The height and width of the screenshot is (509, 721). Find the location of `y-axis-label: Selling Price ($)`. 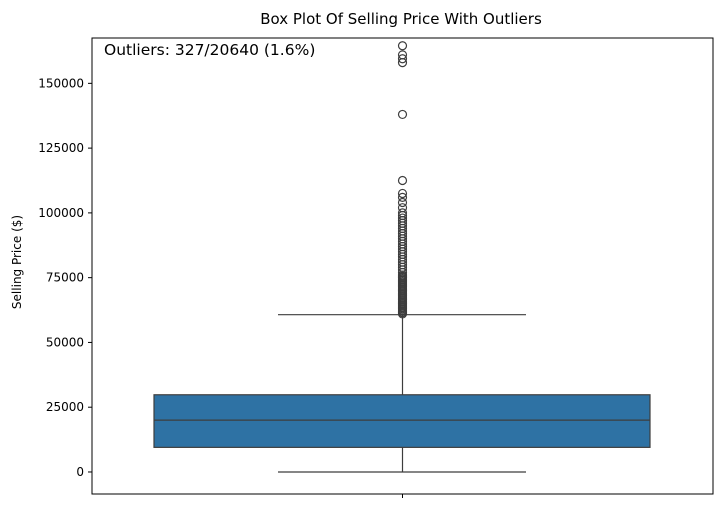

y-axis-label: Selling Price ($) is located at coordinates (17, 262).